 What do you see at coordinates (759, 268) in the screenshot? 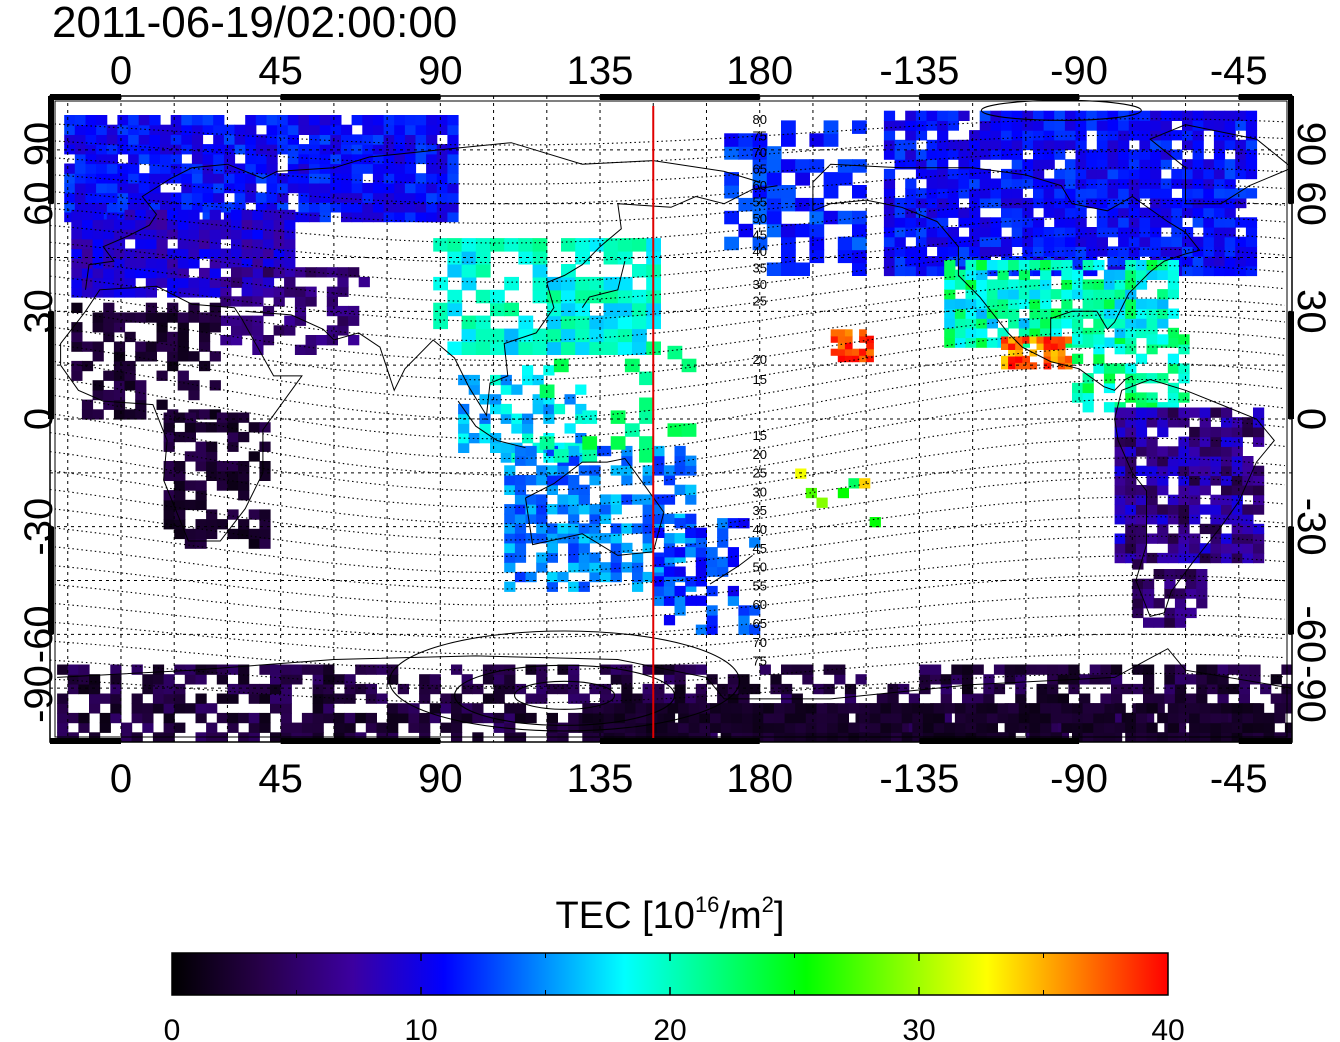
I see `mlat-label: 35` at bounding box center [759, 268].